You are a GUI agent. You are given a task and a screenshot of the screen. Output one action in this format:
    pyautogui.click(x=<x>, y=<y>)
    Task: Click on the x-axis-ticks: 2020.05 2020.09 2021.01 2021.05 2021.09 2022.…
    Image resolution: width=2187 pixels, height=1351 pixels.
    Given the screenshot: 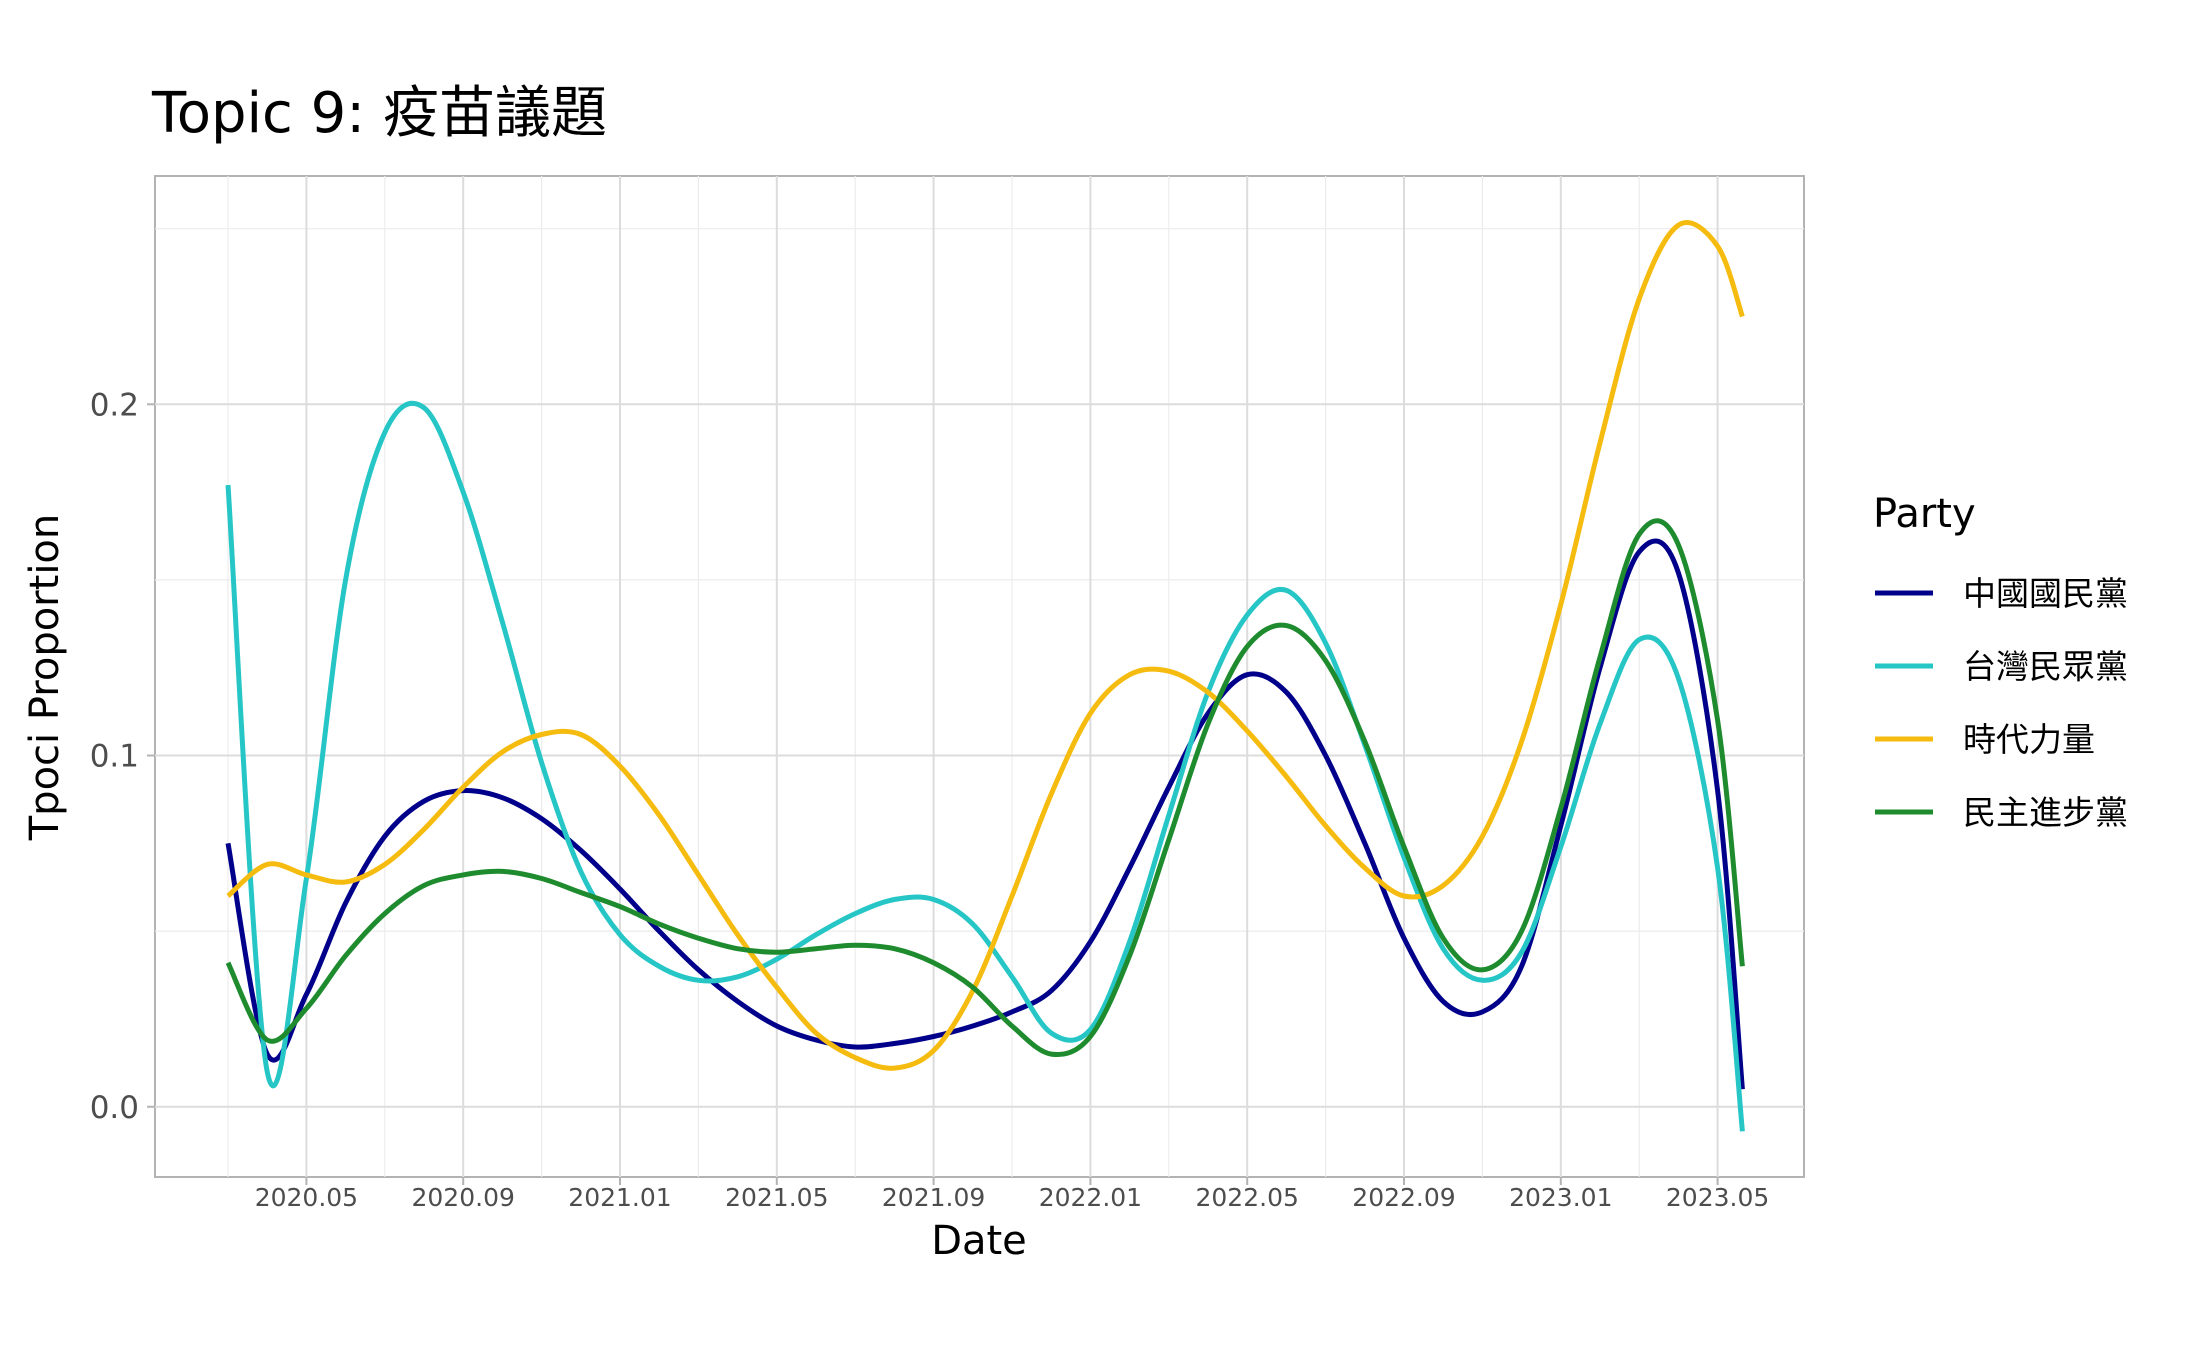 What is the action you would take?
    pyautogui.click(x=1012, y=1194)
    